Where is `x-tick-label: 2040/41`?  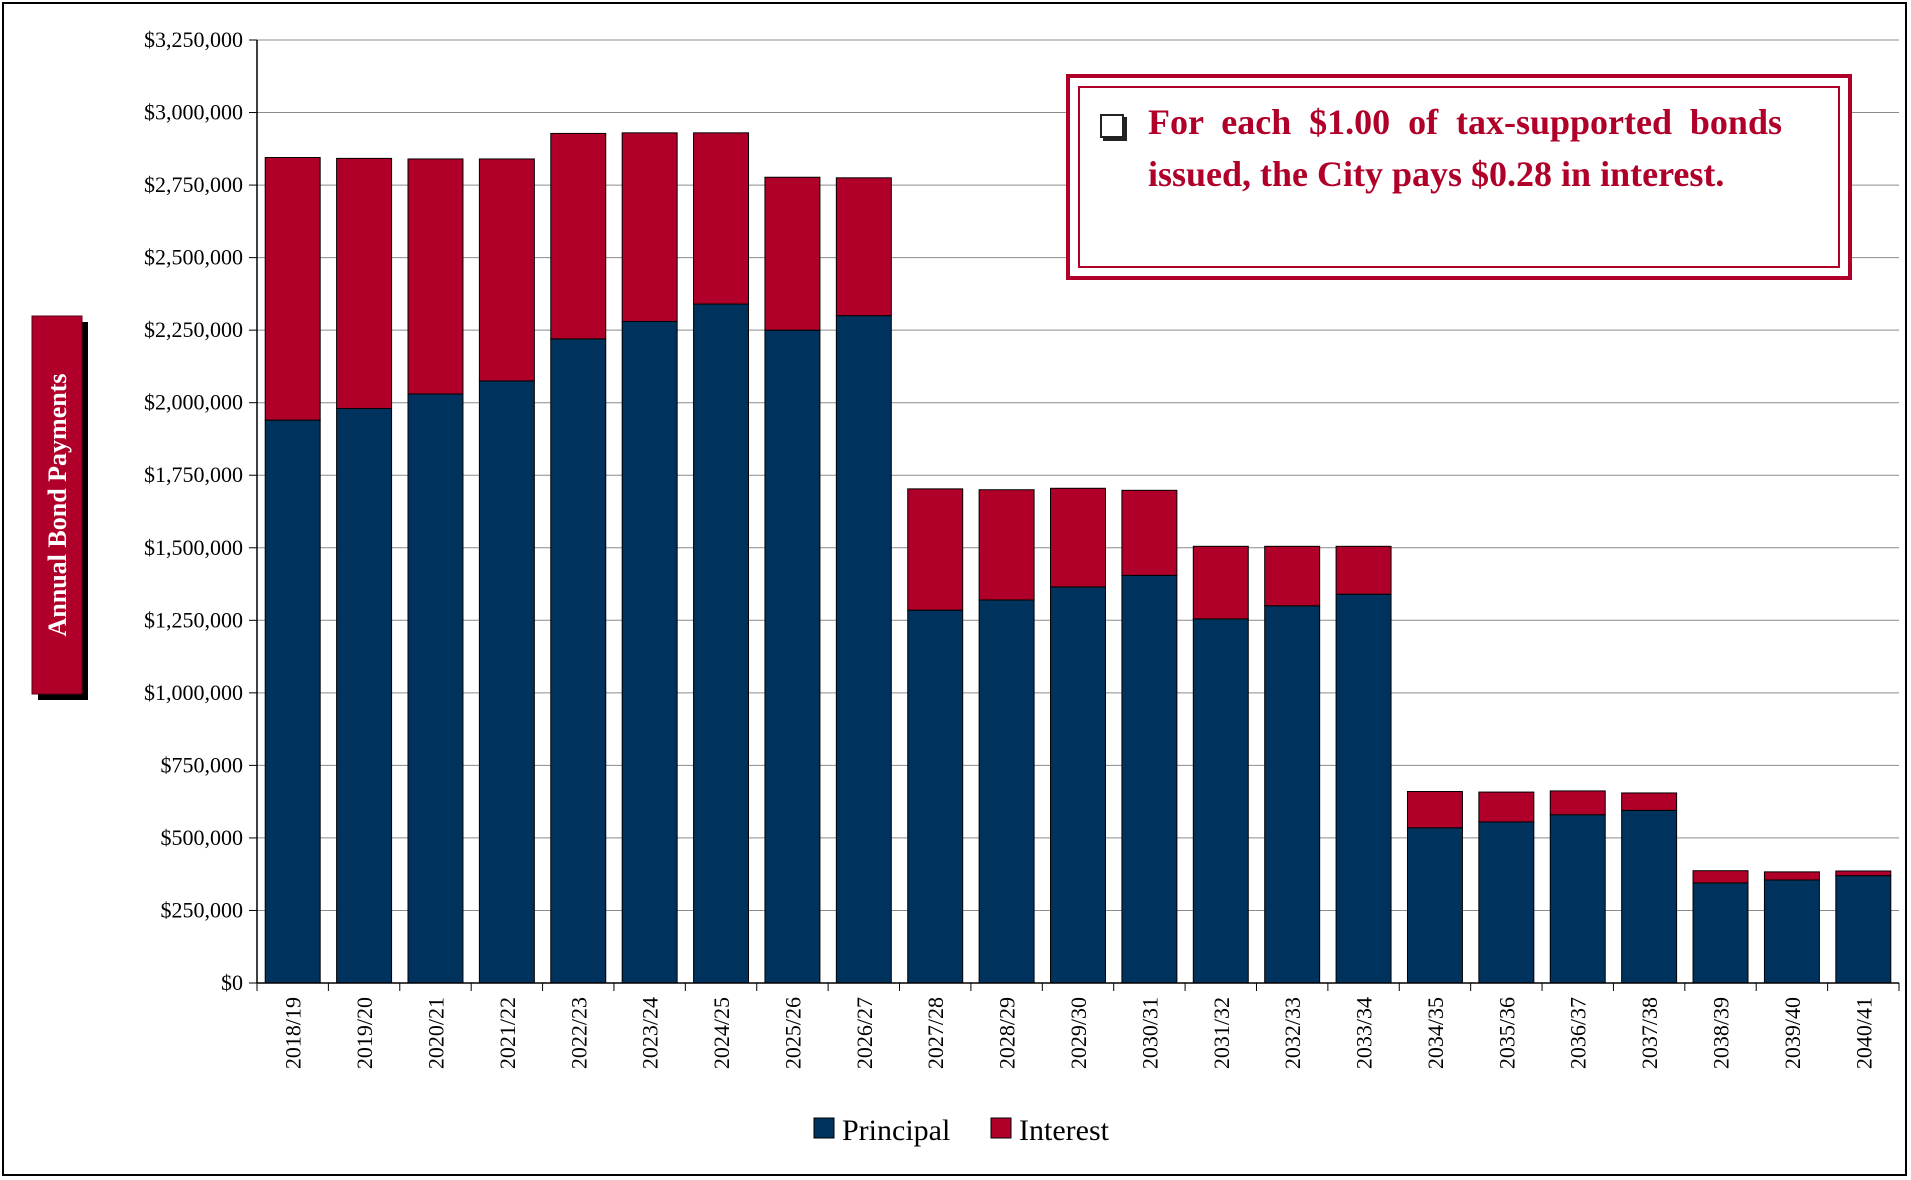
x-tick-label: 2040/41 is located at coordinates (1863, 1033).